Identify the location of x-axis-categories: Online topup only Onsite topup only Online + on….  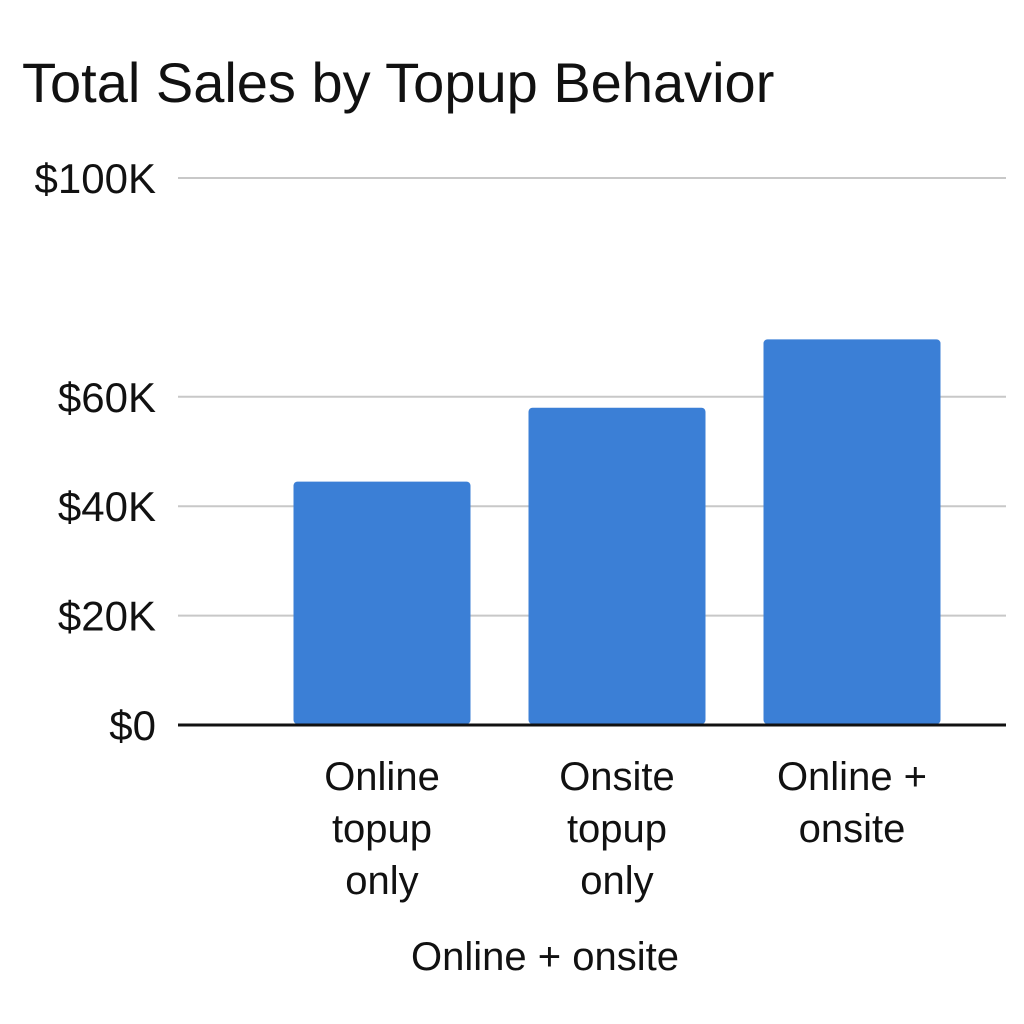
(625, 829).